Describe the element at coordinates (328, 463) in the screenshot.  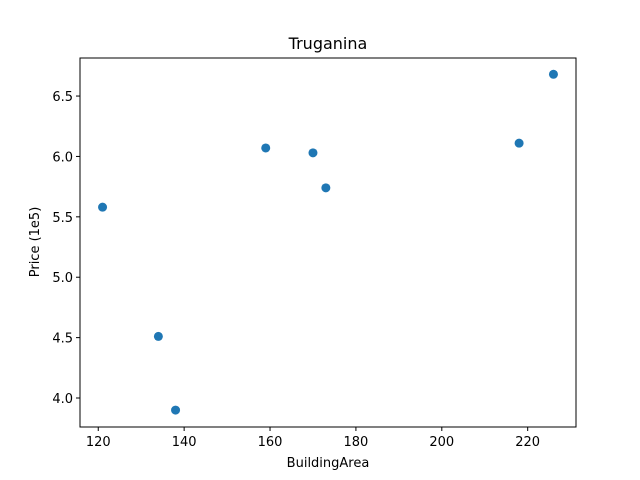
I see `x-axis-label: BuildingArea` at that location.